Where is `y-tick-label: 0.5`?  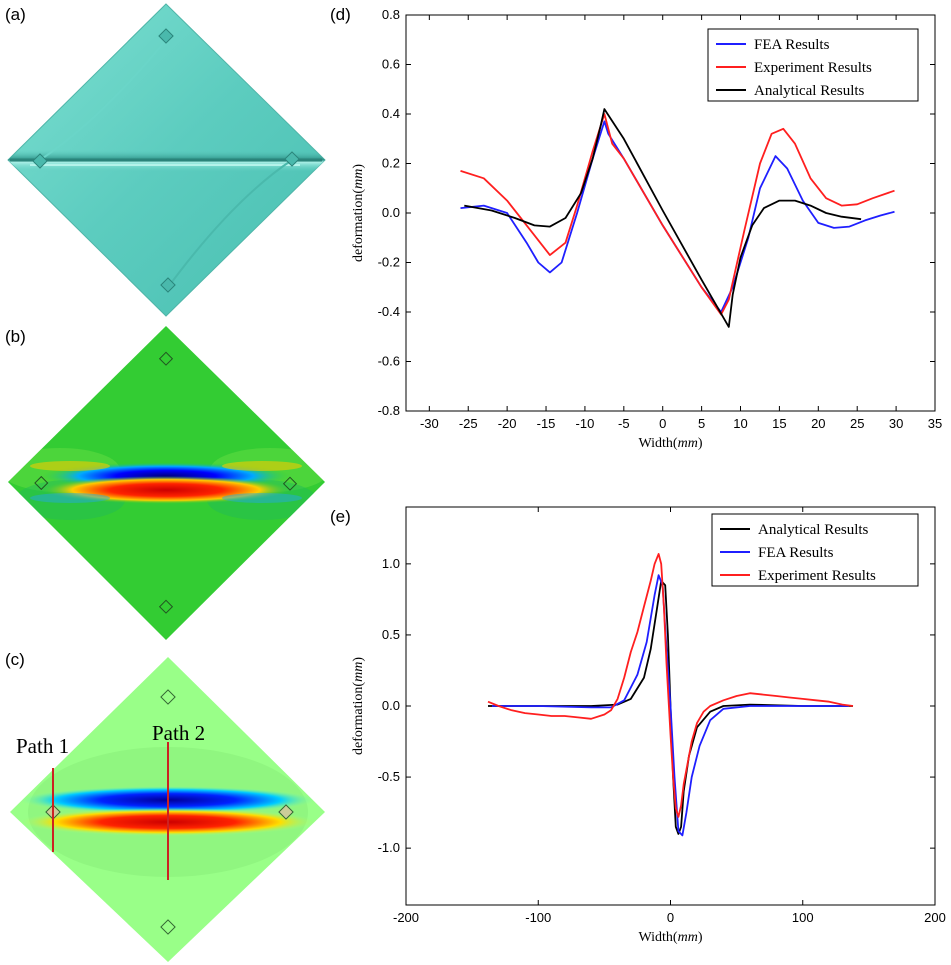 y-tick-label: 0.5 is located at coordinates (391, 634).